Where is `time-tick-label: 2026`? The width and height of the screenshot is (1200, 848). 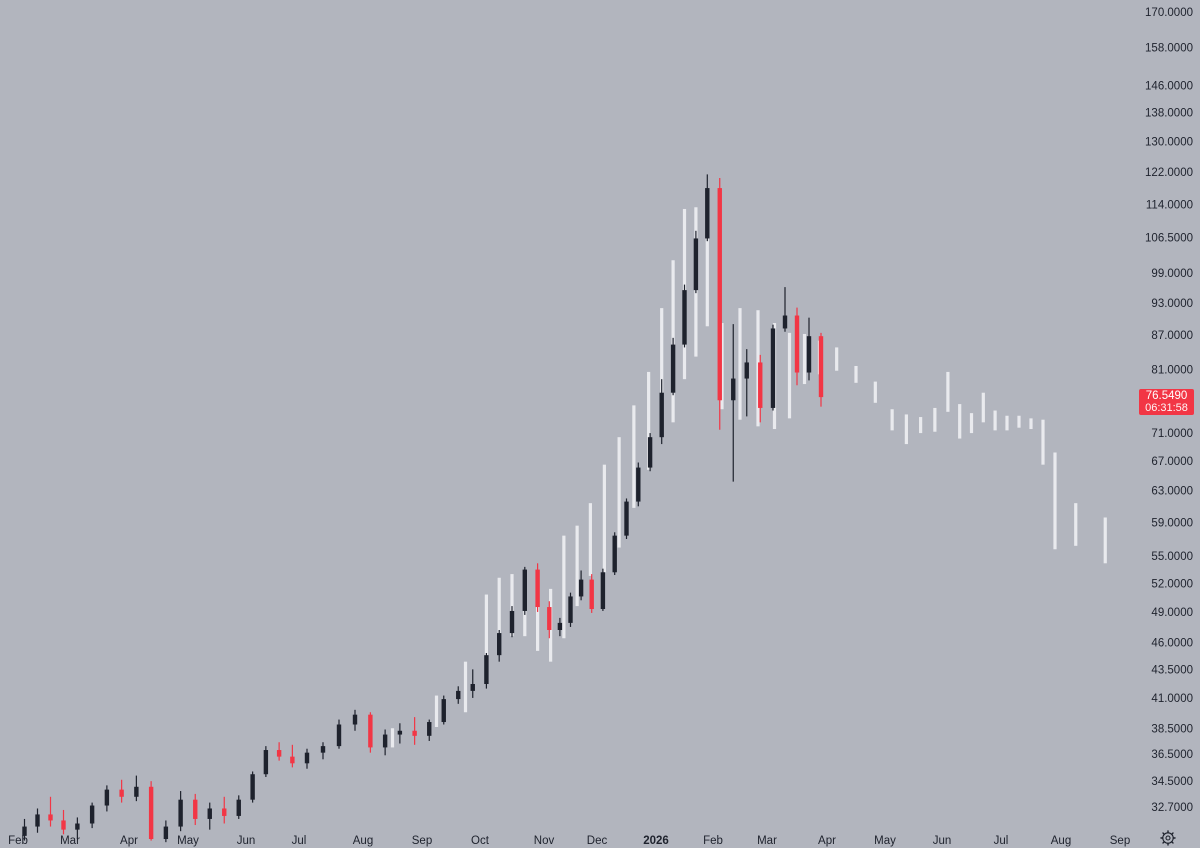 time-tick-label: 2026 is located at coordinates (656, 841).